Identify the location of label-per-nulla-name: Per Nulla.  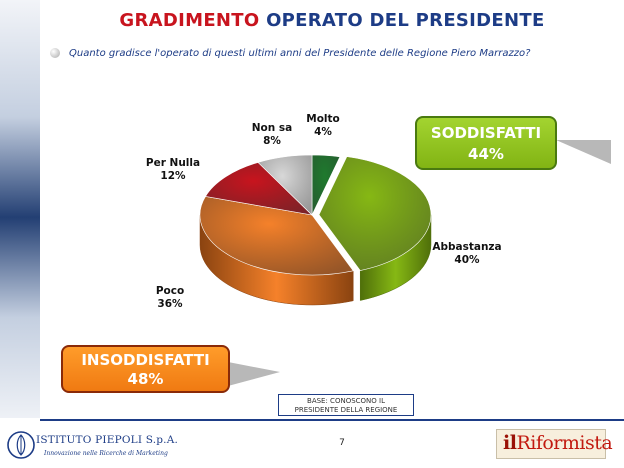
(173, 163).